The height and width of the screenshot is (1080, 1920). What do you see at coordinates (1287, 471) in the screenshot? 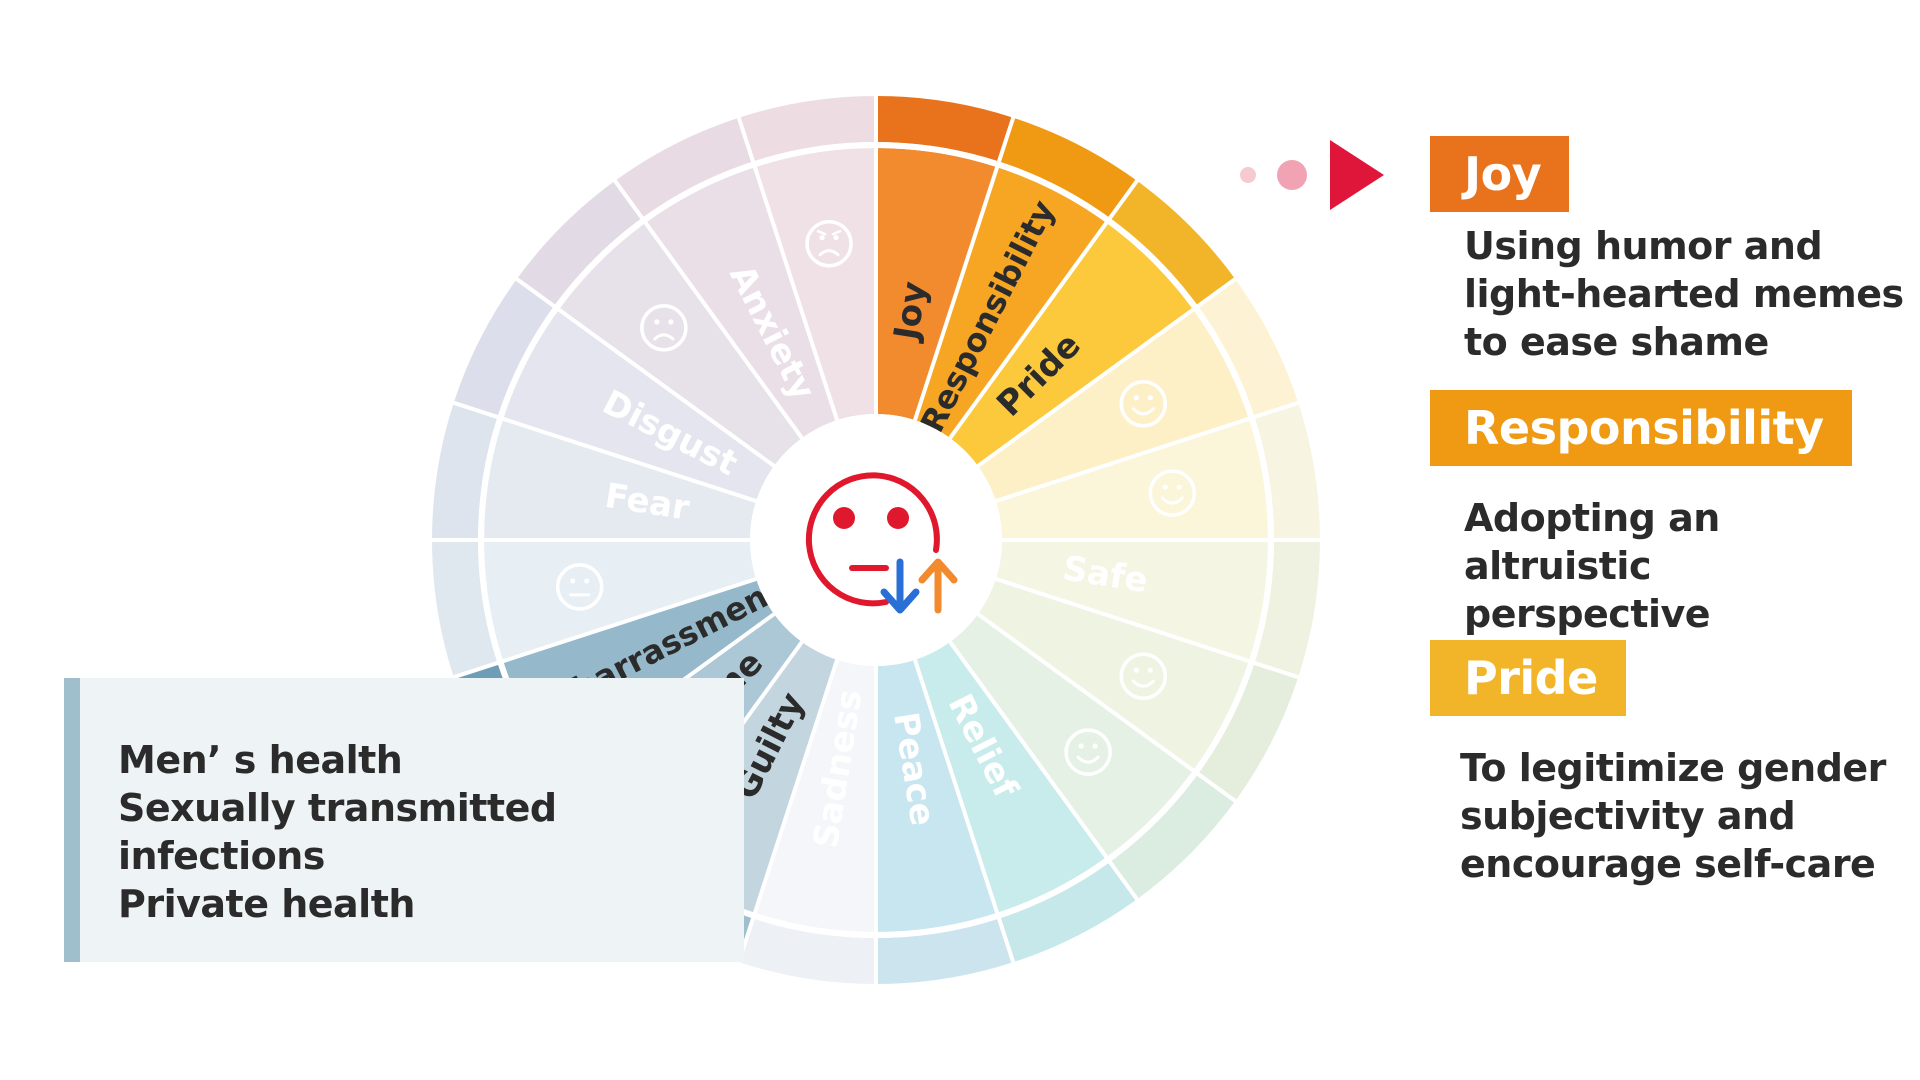
I see `wheel-outer-ring-smile` at bounding box center [1287, 471].